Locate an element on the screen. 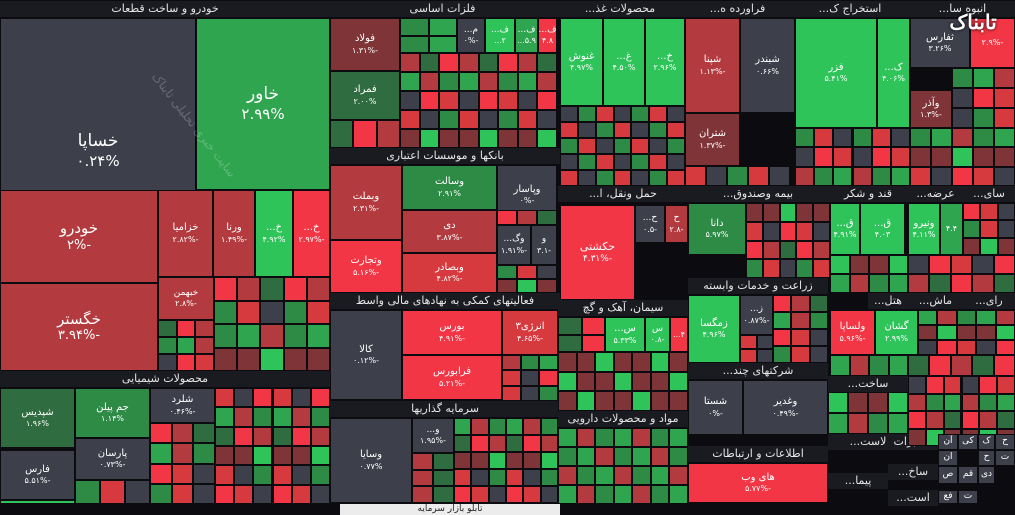 The width and height of the screenshot is (1015, 515). stock-tile-small: آن is located at coordinates (948, 442).